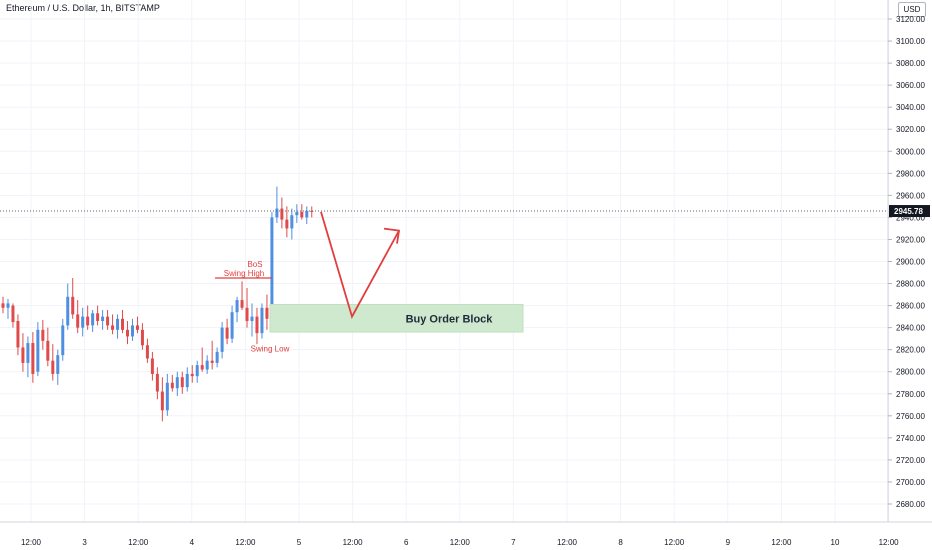 This screenshot has width=932, height=550. I want to click on y-tick-label: 2760.00, so click(910, 416).